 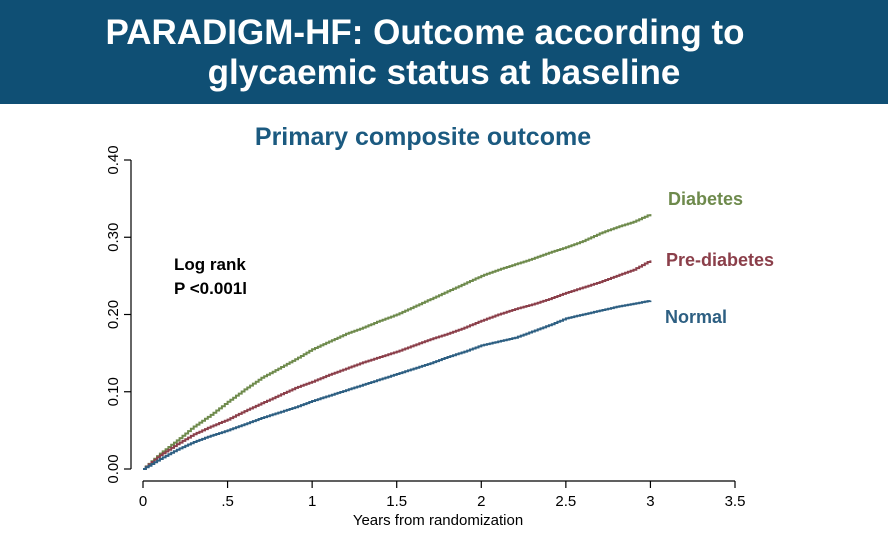 What do you see at coordinates (650, 501) in the screenshot?
I see `x-tick-label: 3` at bounding box center [650, 501].